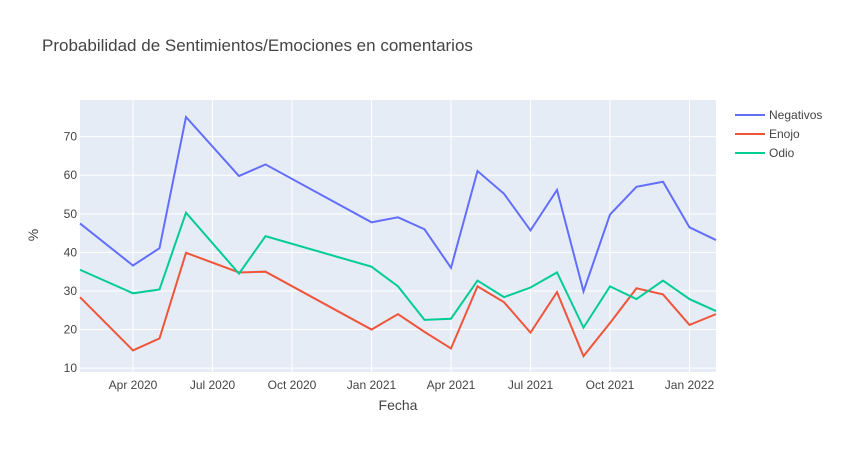 The width and height of the screenshot is (846, 455). What do you see at coordinates (531, 385) in the screenshot?
I see `x-tick-label: Jul 2021` at bounding box center [531, 385].